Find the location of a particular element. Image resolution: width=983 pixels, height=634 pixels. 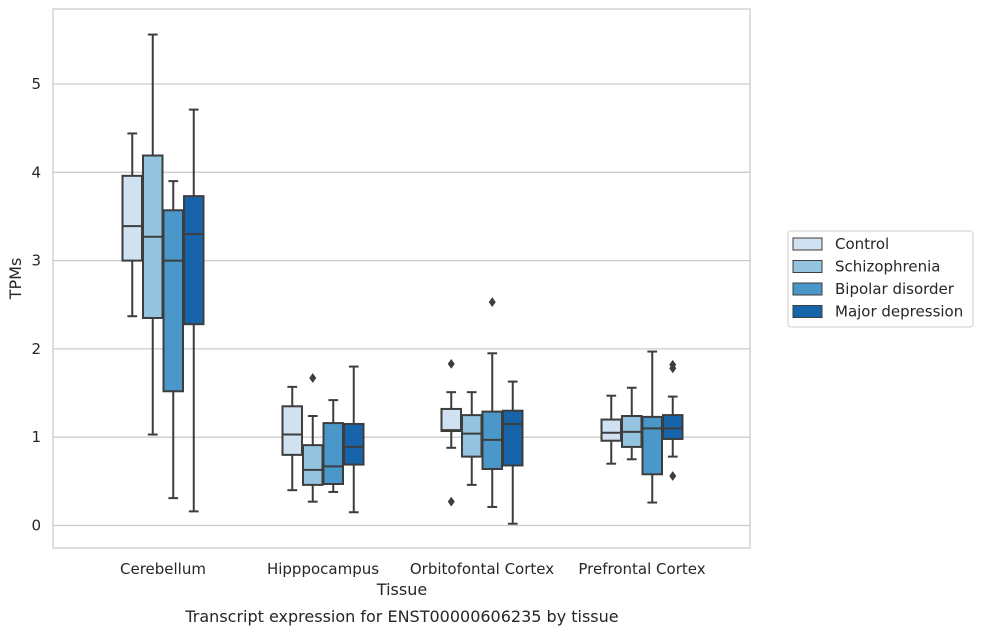

legend-frame is located at coordinates (880, 279).